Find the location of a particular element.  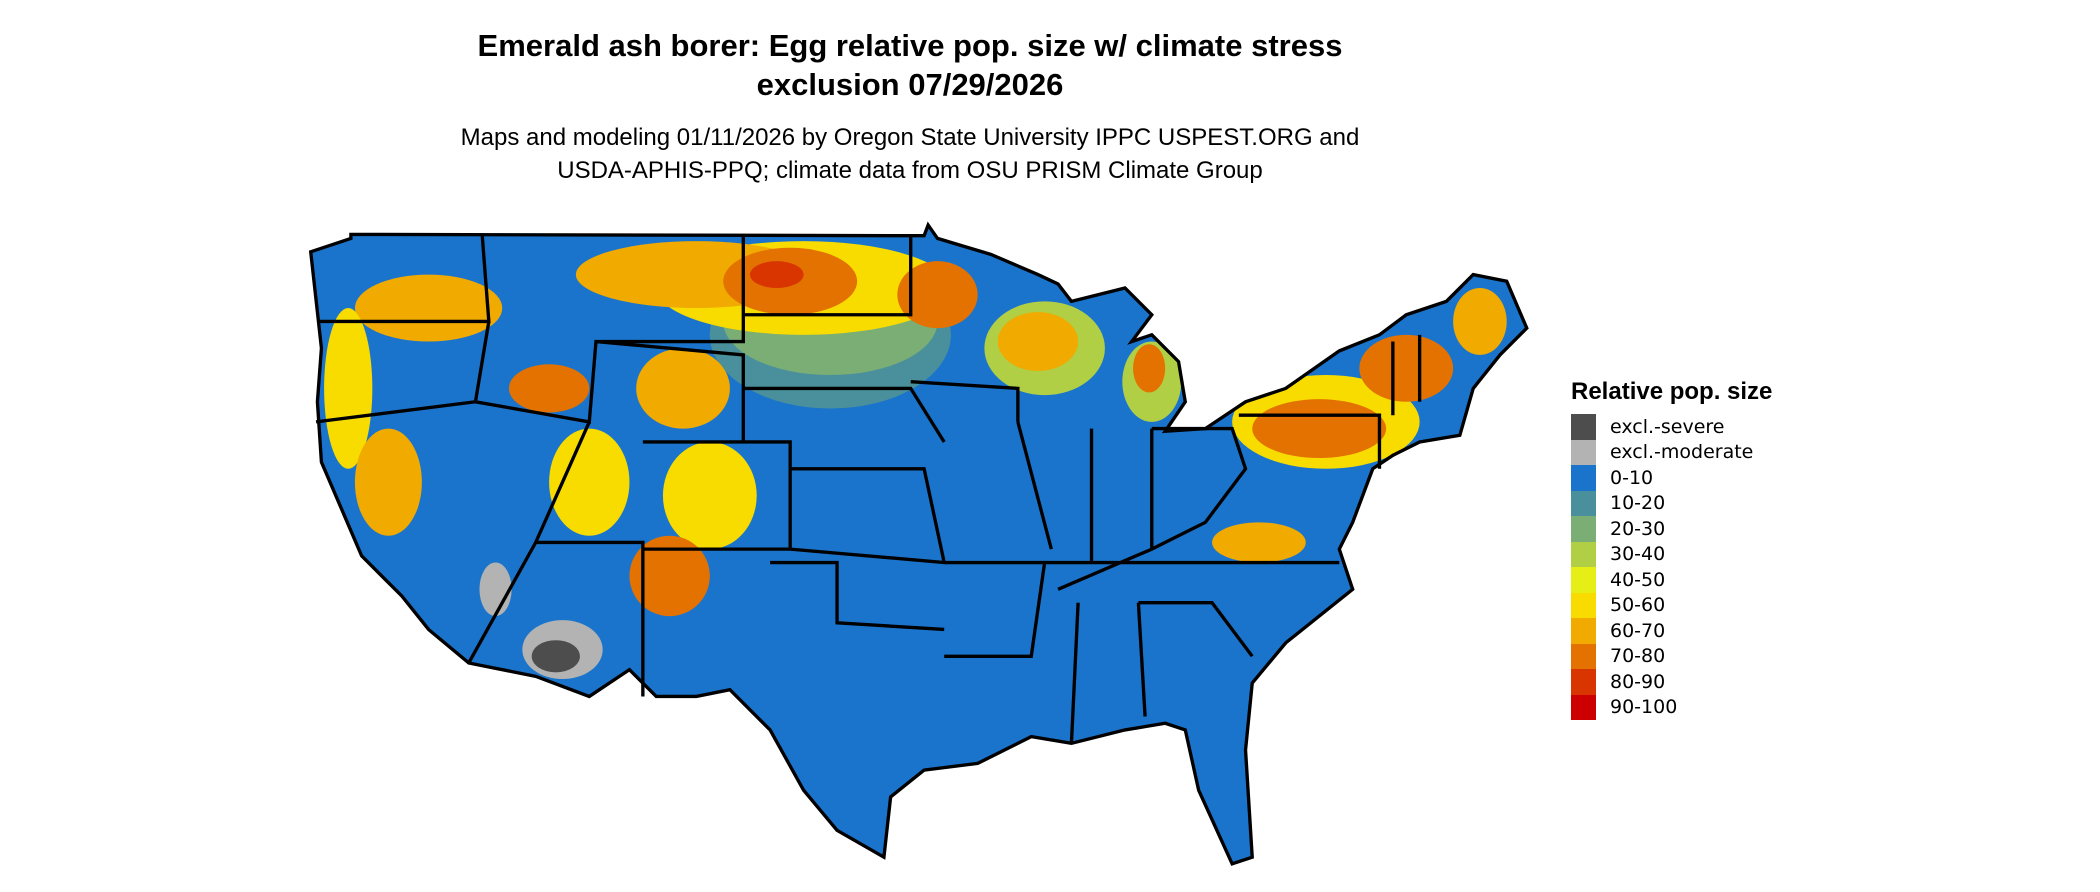

legend-label: 80-90 is located at coordinates (1638, 681).